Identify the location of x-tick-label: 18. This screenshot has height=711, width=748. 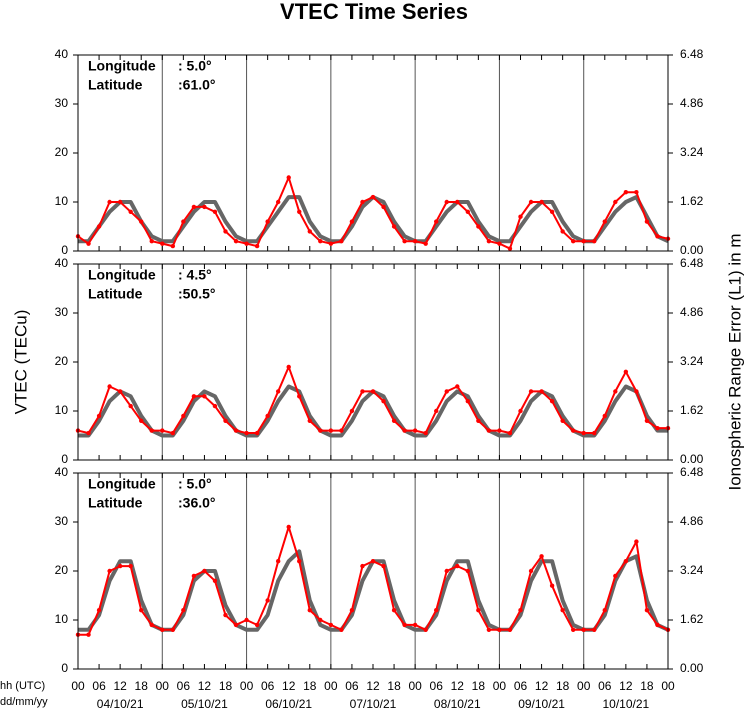
(647, 686).